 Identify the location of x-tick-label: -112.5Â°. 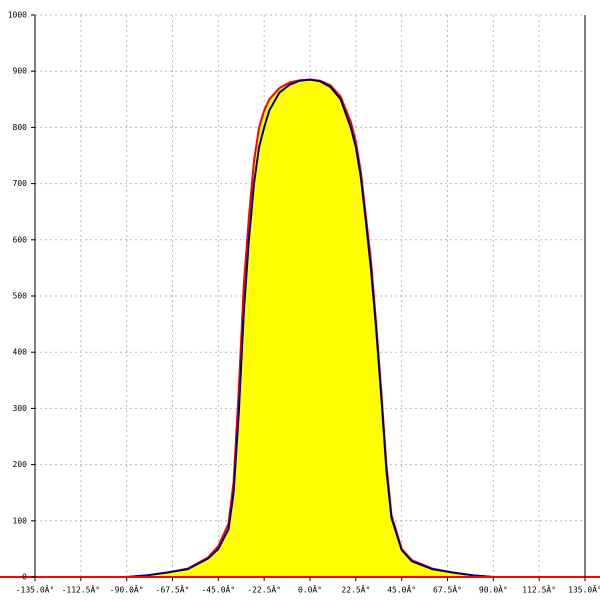
(81, 589).